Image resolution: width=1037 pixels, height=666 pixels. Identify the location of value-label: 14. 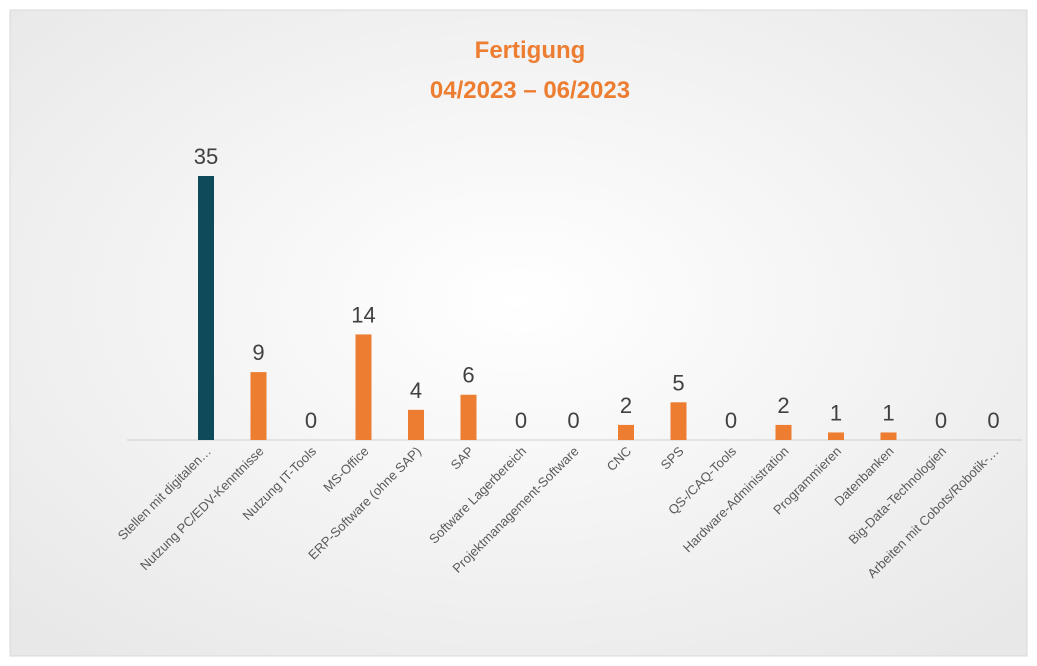
(363, 314).